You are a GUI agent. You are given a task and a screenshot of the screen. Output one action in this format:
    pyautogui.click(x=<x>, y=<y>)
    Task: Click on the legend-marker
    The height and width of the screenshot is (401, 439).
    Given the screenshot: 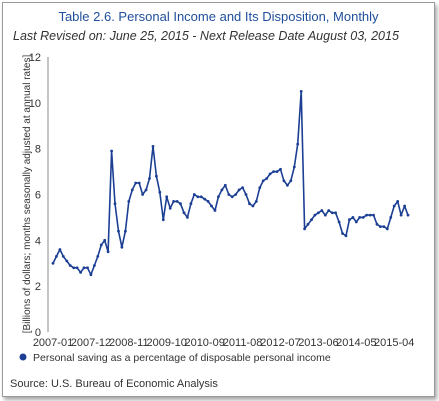 What is the action you would take?
    pyautogui.click(x=23, y=357)
    